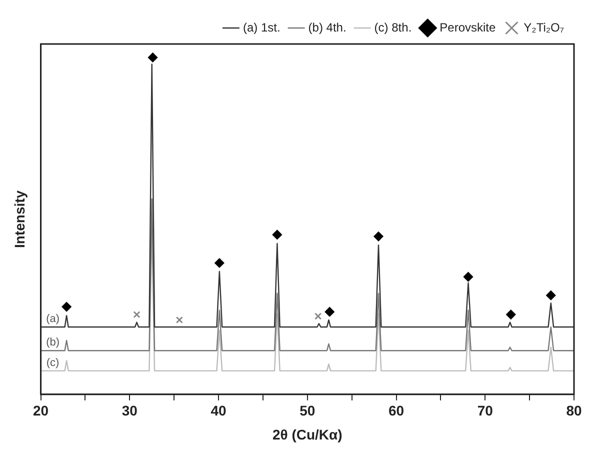  I want to click on x-tick-label: 50, so click(308, 410).